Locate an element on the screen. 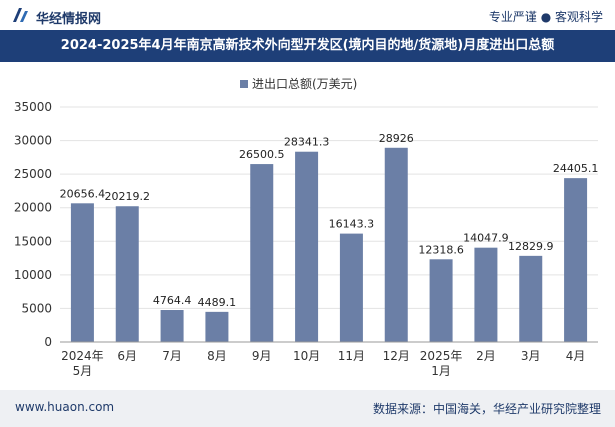 Image resolution: width=615 pixels, height=427 pixels. y-tick-label: 20000 is located at coordinates (33, 208).